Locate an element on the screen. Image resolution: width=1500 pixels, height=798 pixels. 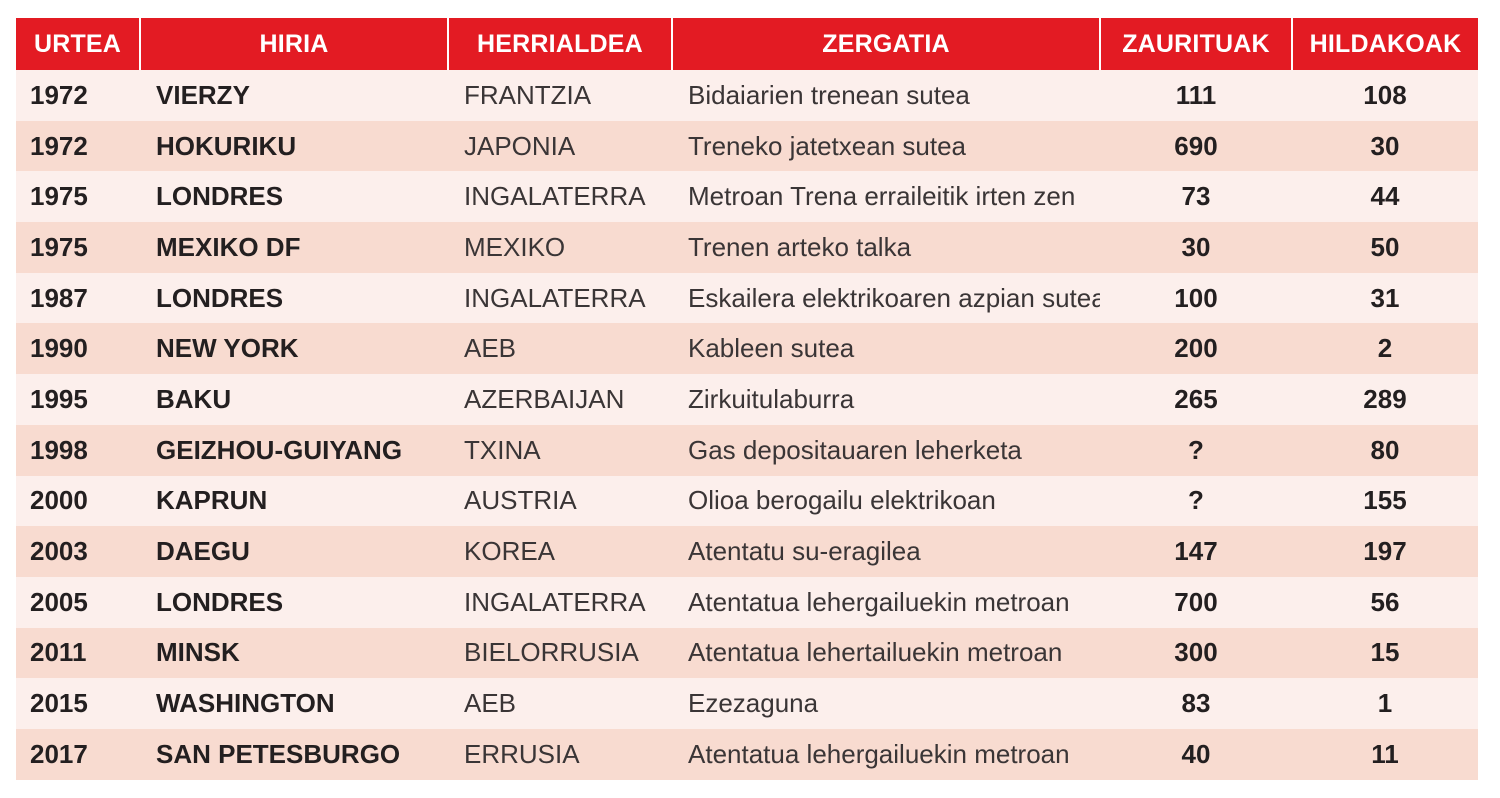
cell-country: FRANTZIA is located at coordinates (528, 94).